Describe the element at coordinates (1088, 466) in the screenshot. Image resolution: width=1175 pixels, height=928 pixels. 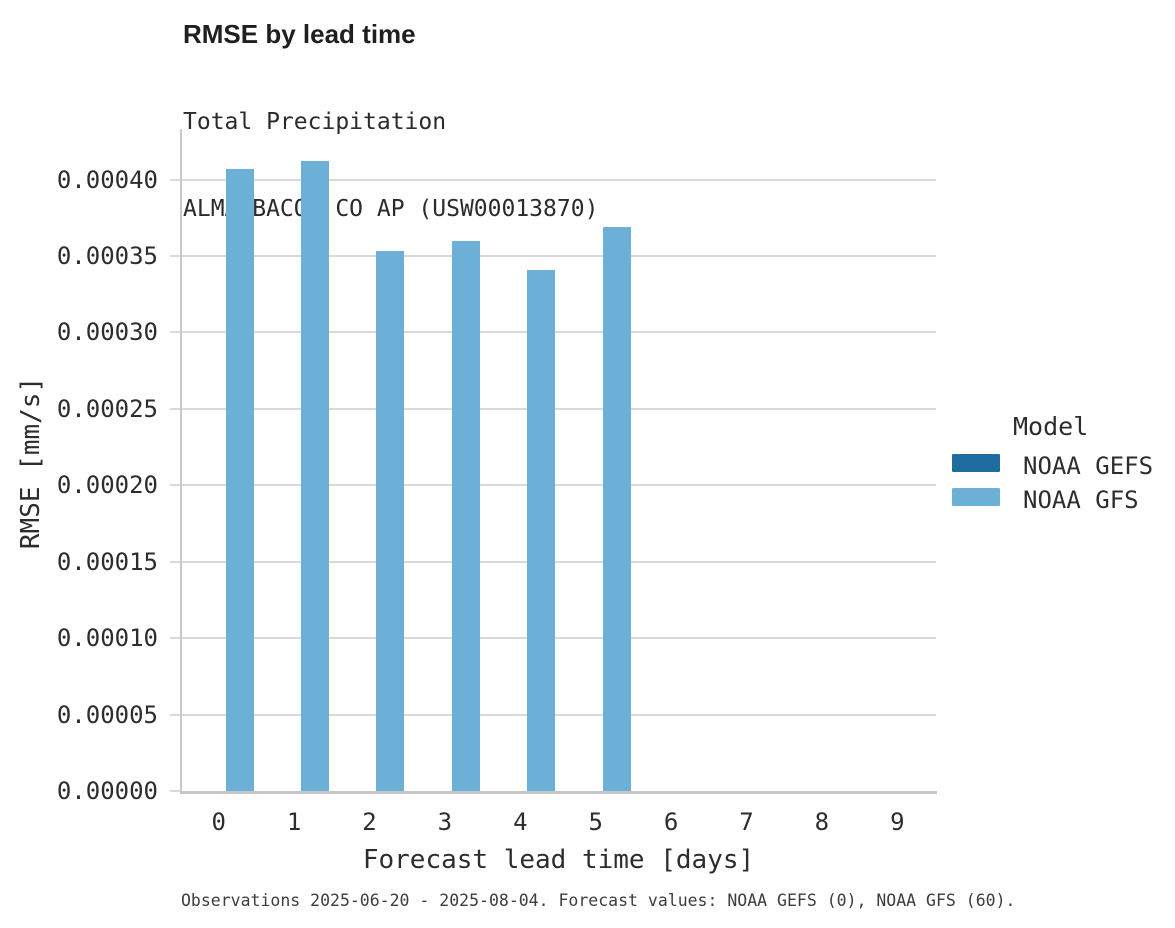
I see `legend-label-noaa-gefs: NOAA GEFS` at that location.